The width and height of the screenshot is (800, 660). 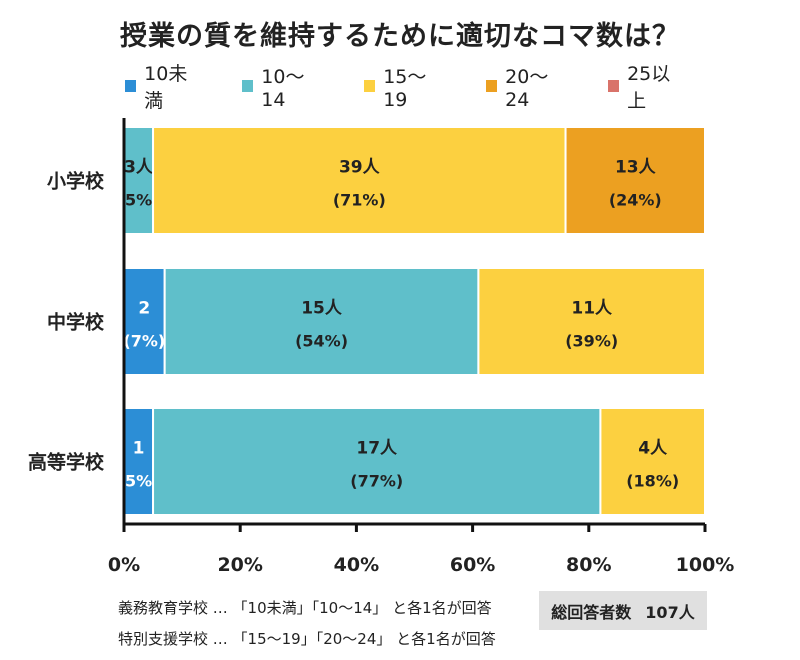 I want to click on data-label: 3人, so click(x=139, y=168).